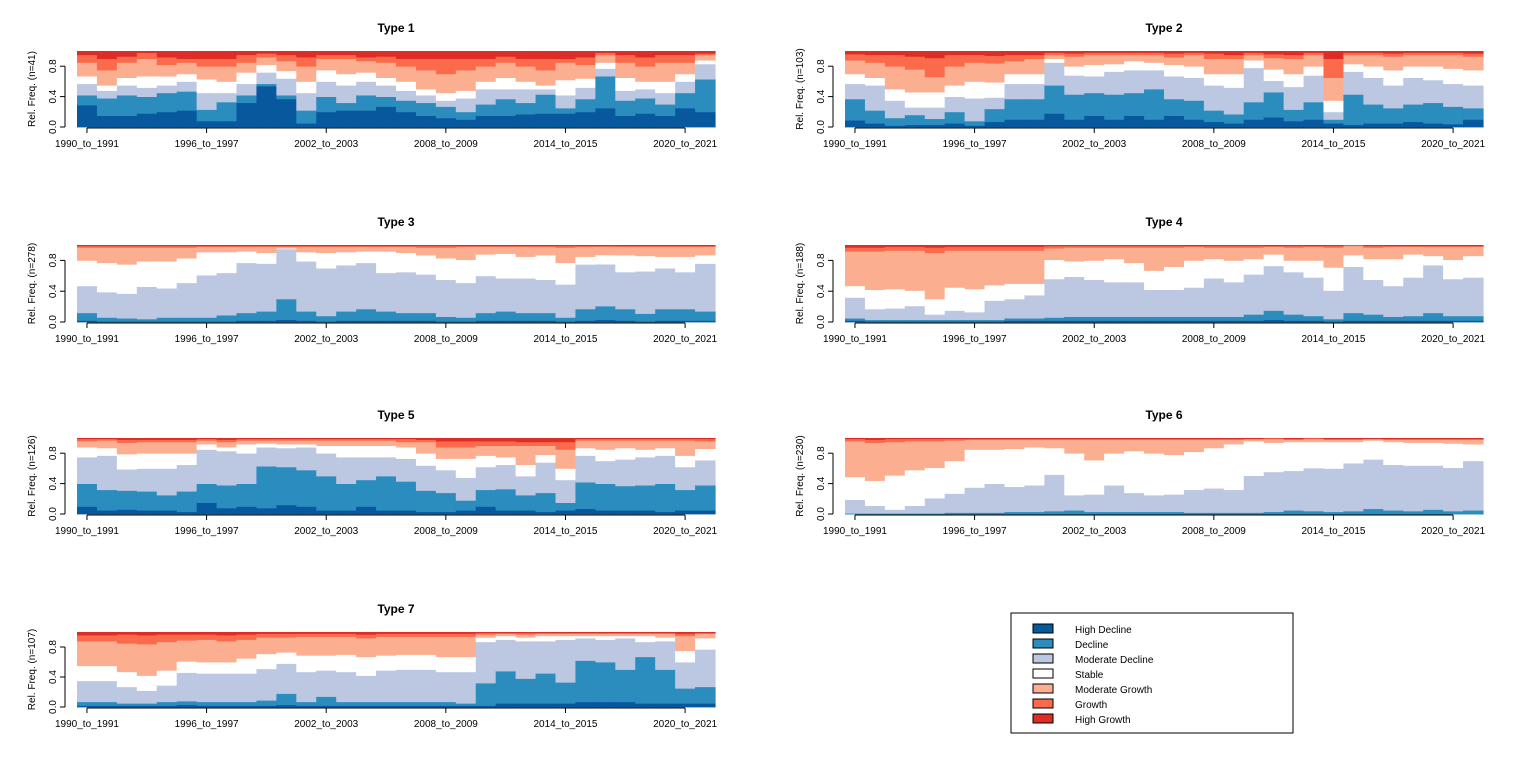 This screenshot has height=773, width=1536. Describe the element at coordinates (1333, 144) in the screenshot. I see `x-tick-label: 2014_to_2015` at that location.